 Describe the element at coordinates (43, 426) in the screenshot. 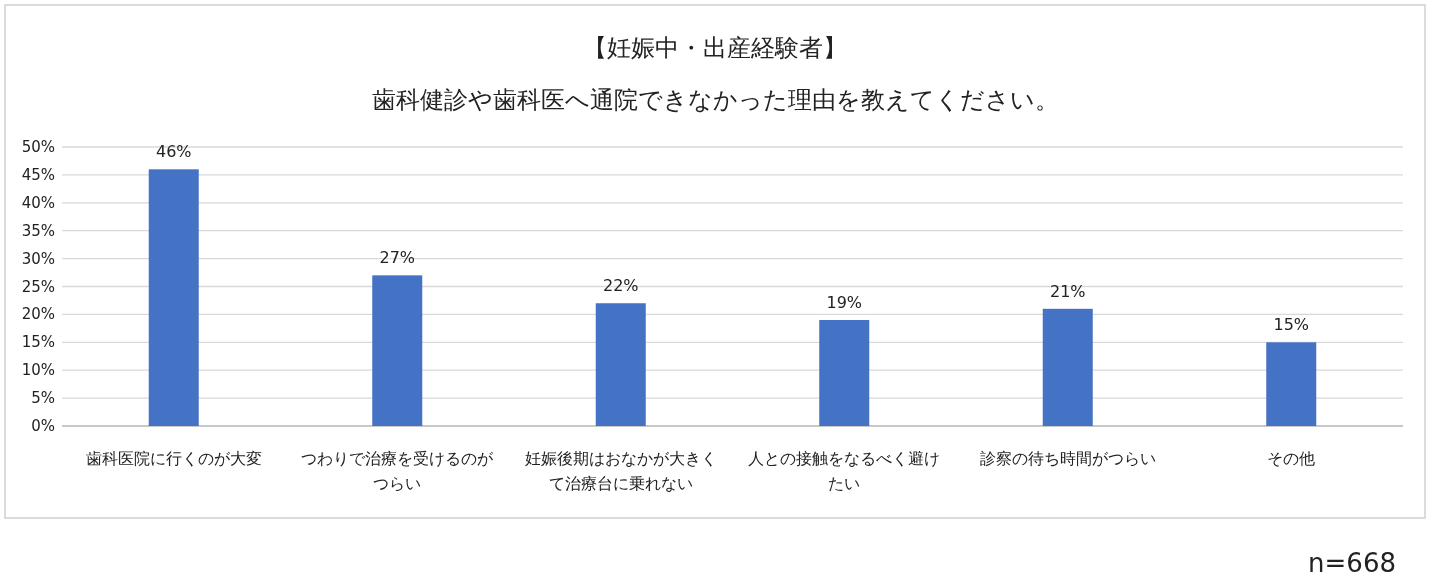

I see `y-tick-label: 0%` at that location.